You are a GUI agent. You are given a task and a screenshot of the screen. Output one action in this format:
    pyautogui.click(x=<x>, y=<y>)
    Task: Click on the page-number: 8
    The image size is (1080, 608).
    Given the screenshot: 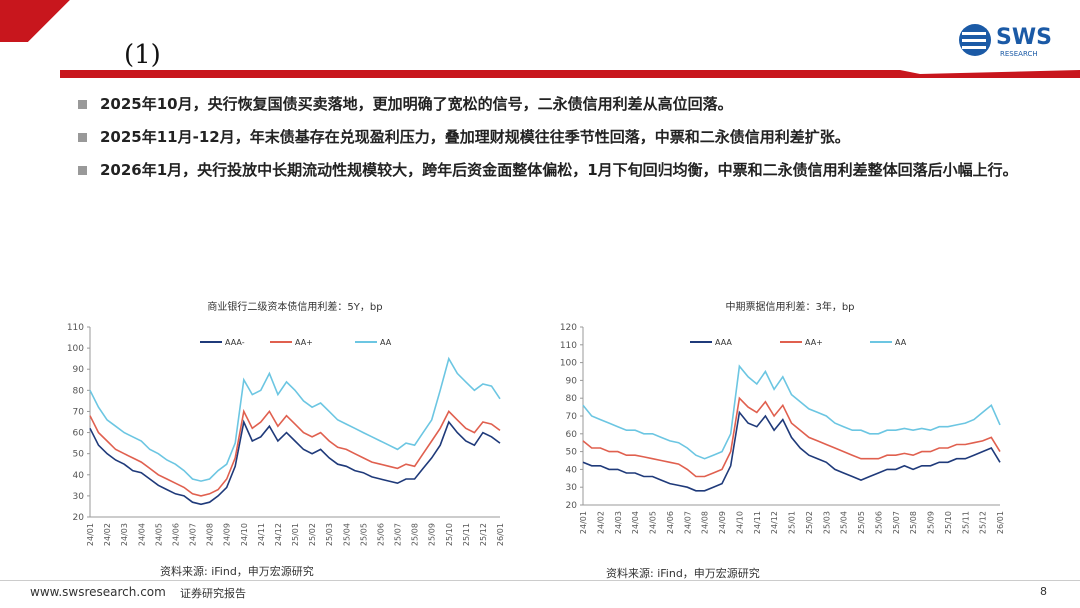 What is the action you would take?
    pyautogui.click(x=1043, y=591)
    